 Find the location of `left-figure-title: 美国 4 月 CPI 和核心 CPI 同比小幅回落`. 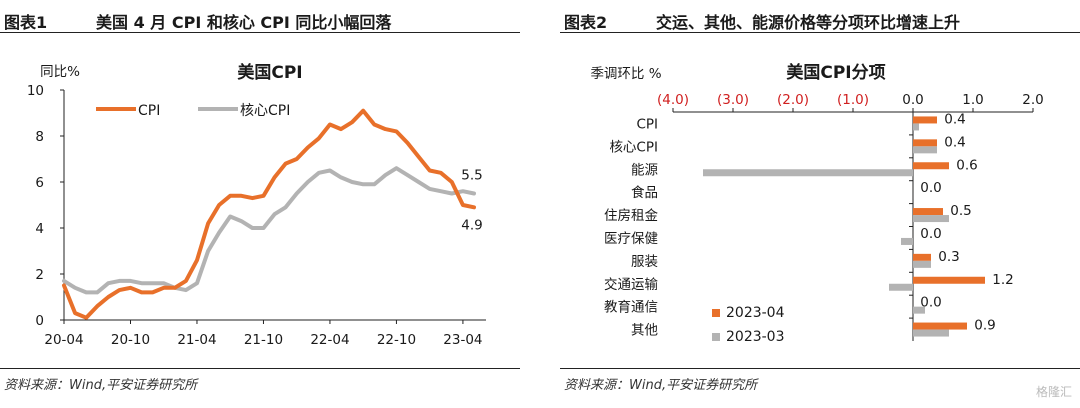

left-figure-title: 美国 4 月 CPI 和核心 CPI 同比小幅回落 is located at coordinates (244, 22).